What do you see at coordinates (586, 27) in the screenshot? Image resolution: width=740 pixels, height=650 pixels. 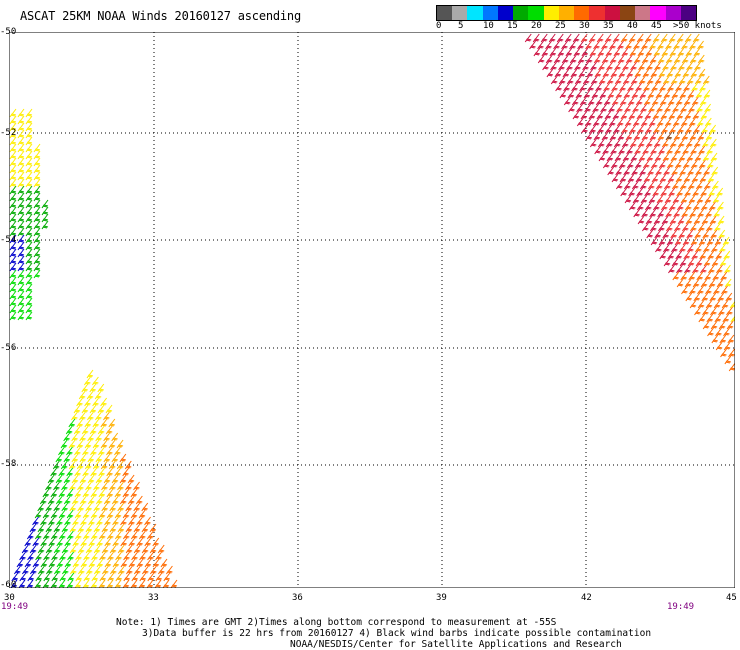 I see `legend-labels: 0 5 10 15 20 25 30 35 40 45 >50 knots` at bounding box center [586, 27].